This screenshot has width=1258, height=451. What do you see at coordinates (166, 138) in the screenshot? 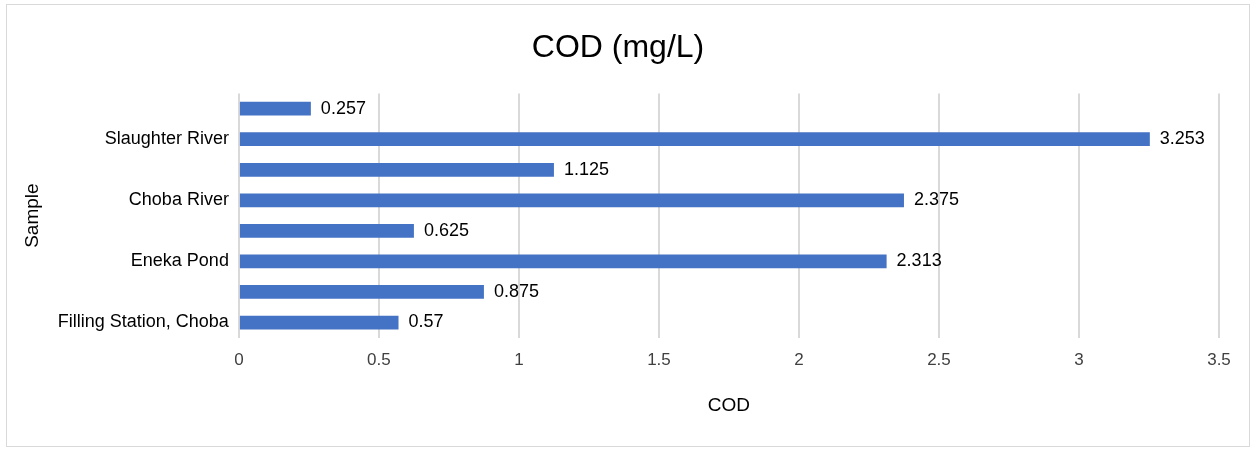
I see `y-tick-label: Slaughter River` at bounding box center [166, 138].